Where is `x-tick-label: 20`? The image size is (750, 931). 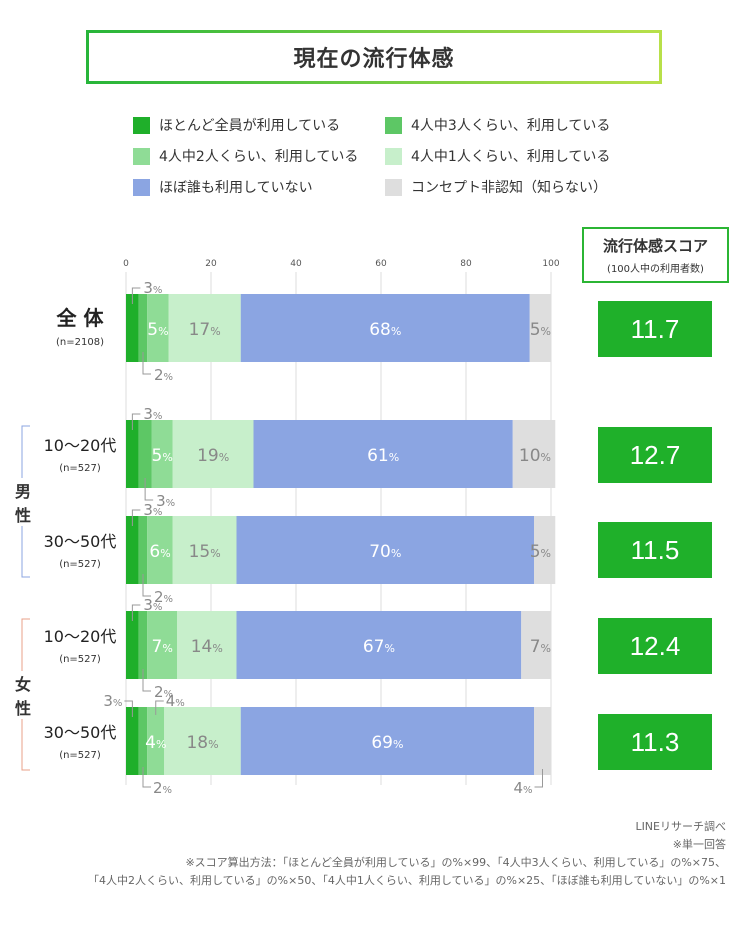
x-tick-label: 20 is located at coordinates (211, 264).